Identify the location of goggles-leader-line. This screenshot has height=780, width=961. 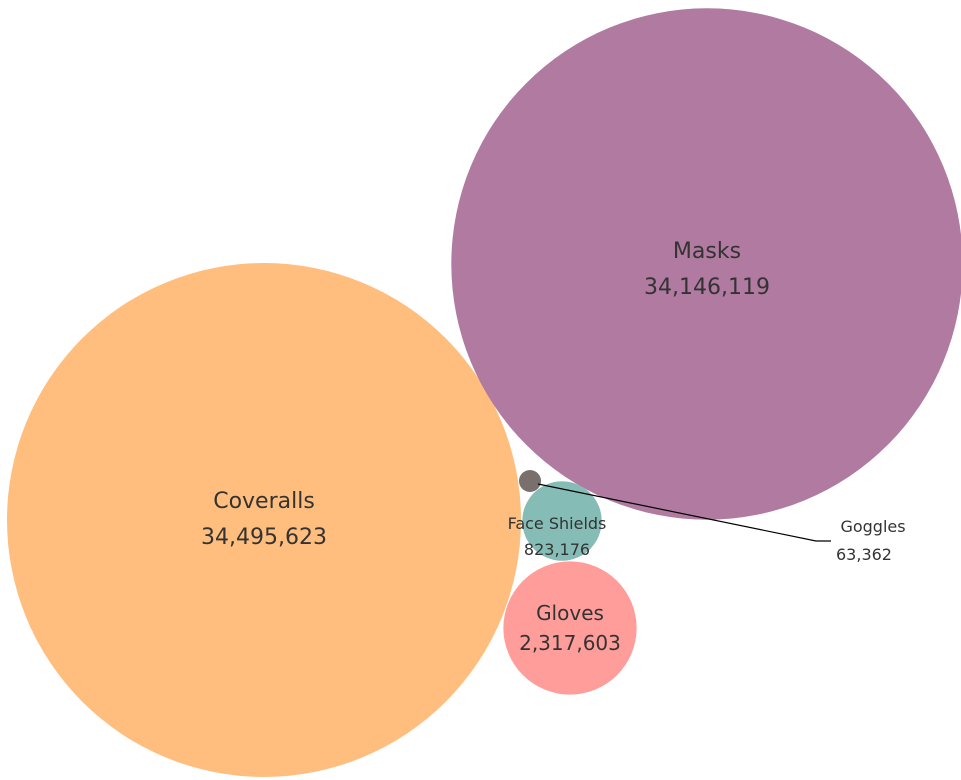
(684, 512).